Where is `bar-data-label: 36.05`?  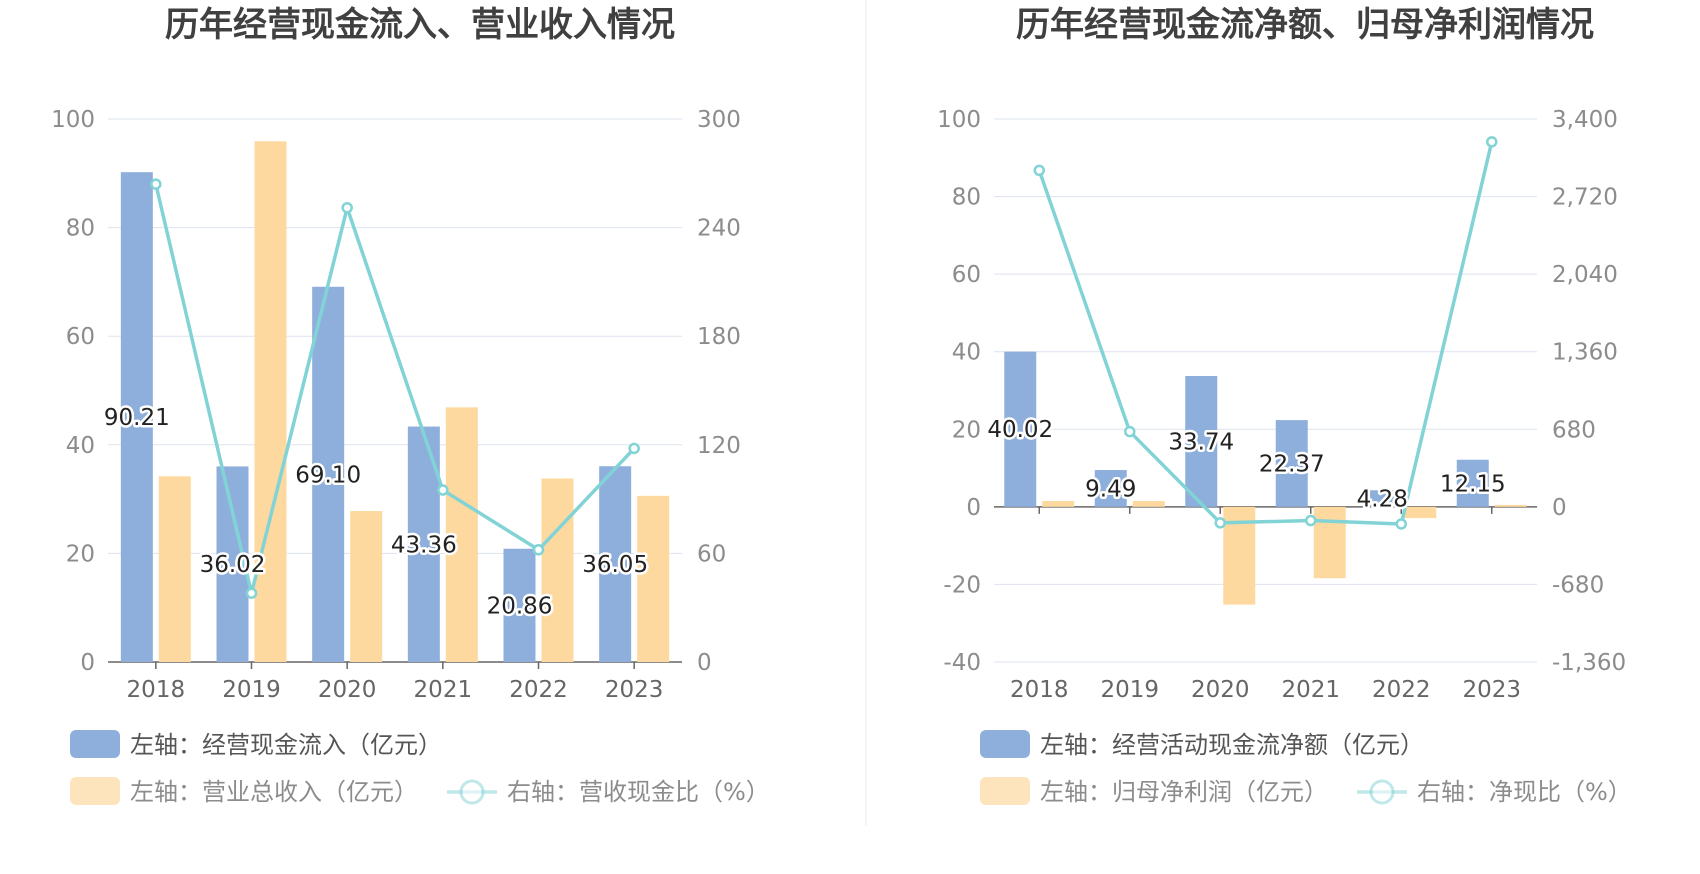 bar-data-label: 36.05 is located at coordinates (615, 565).